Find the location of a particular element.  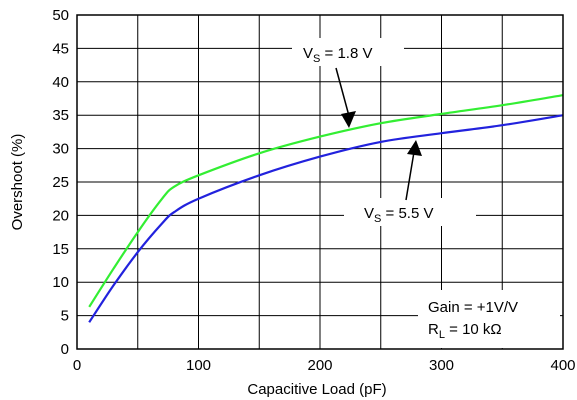

annotation-conditions: Gain = +1V/V RL = 10 kΩ is located at coordinates (489, 319).